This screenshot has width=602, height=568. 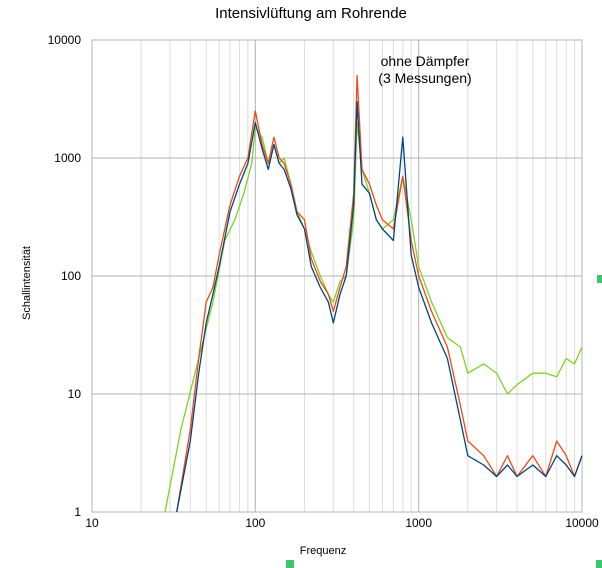 I want to click on x-tick-label: 10, so click(x=92, y=523).